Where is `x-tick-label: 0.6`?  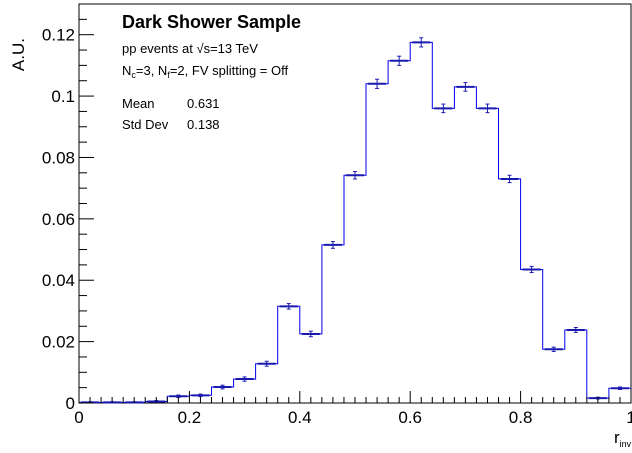
x-tick-label: 0.6 is located at coordinates (410, 417).